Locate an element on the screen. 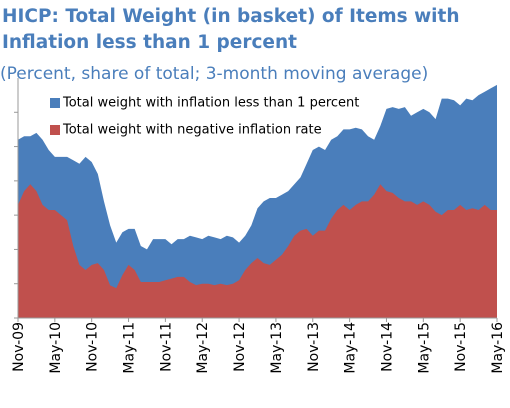 The width and height of the screenshot is (510, 408). x-tick-label: May-15 is located at coordinates (424, 348).